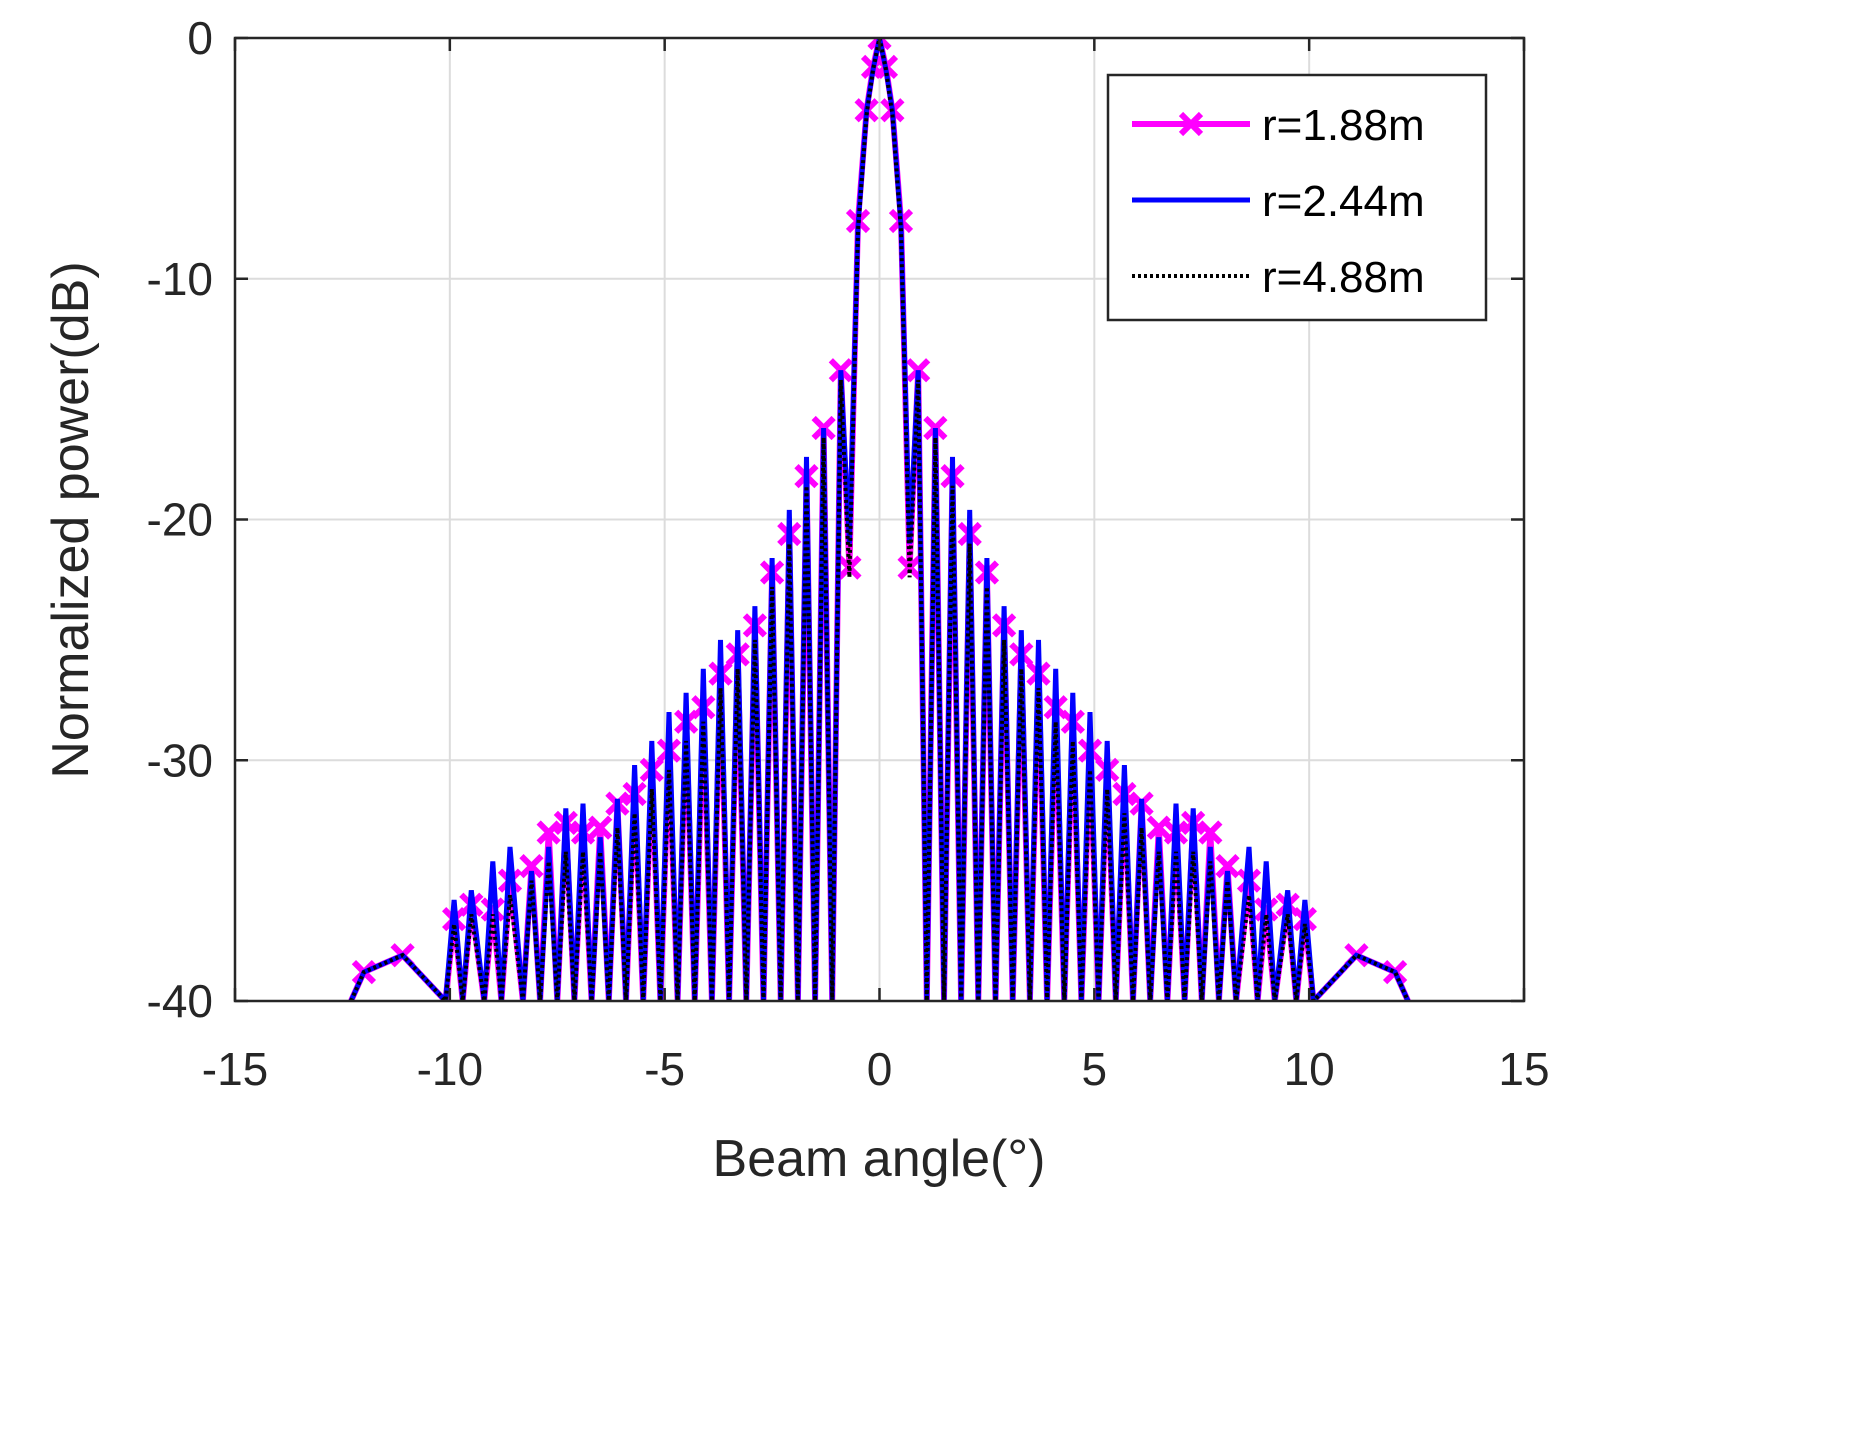 The height and width of the screenshot is (1444, 1872). Describe the element at coordinates (450, 1069) in the screenshot. I see `x-tick-label: -10` at that location.